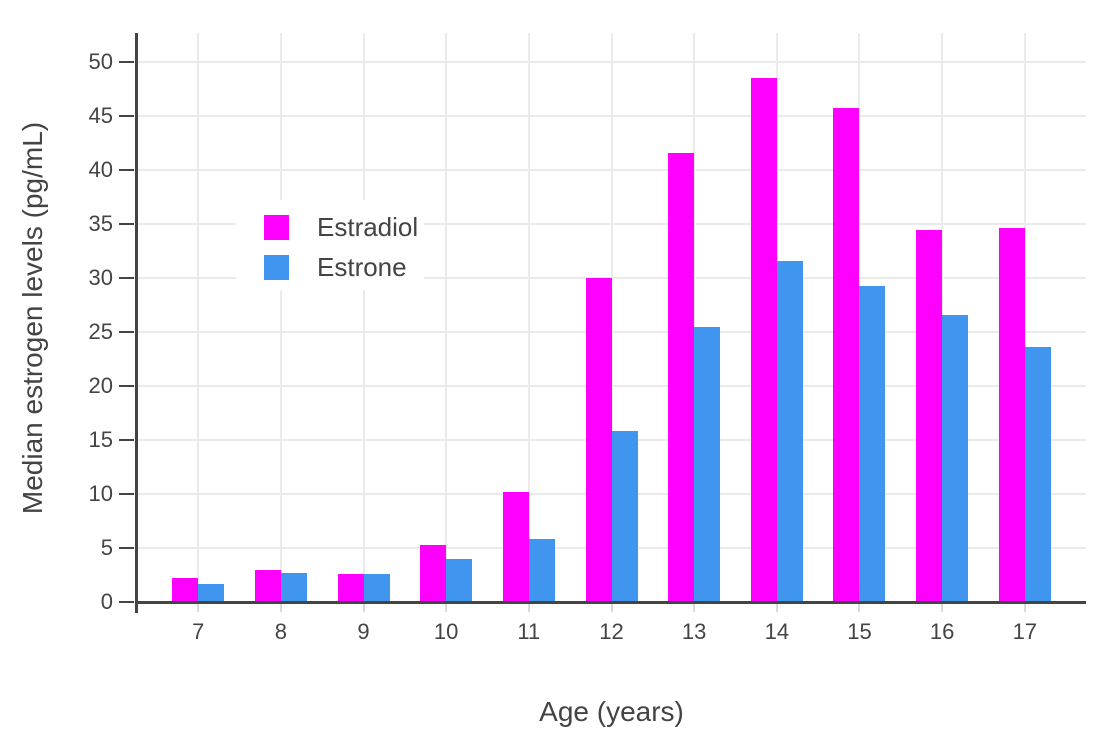 The image size is (1112, 748). I want to click on y-axis-tick-label: 30, so click(100, 278).